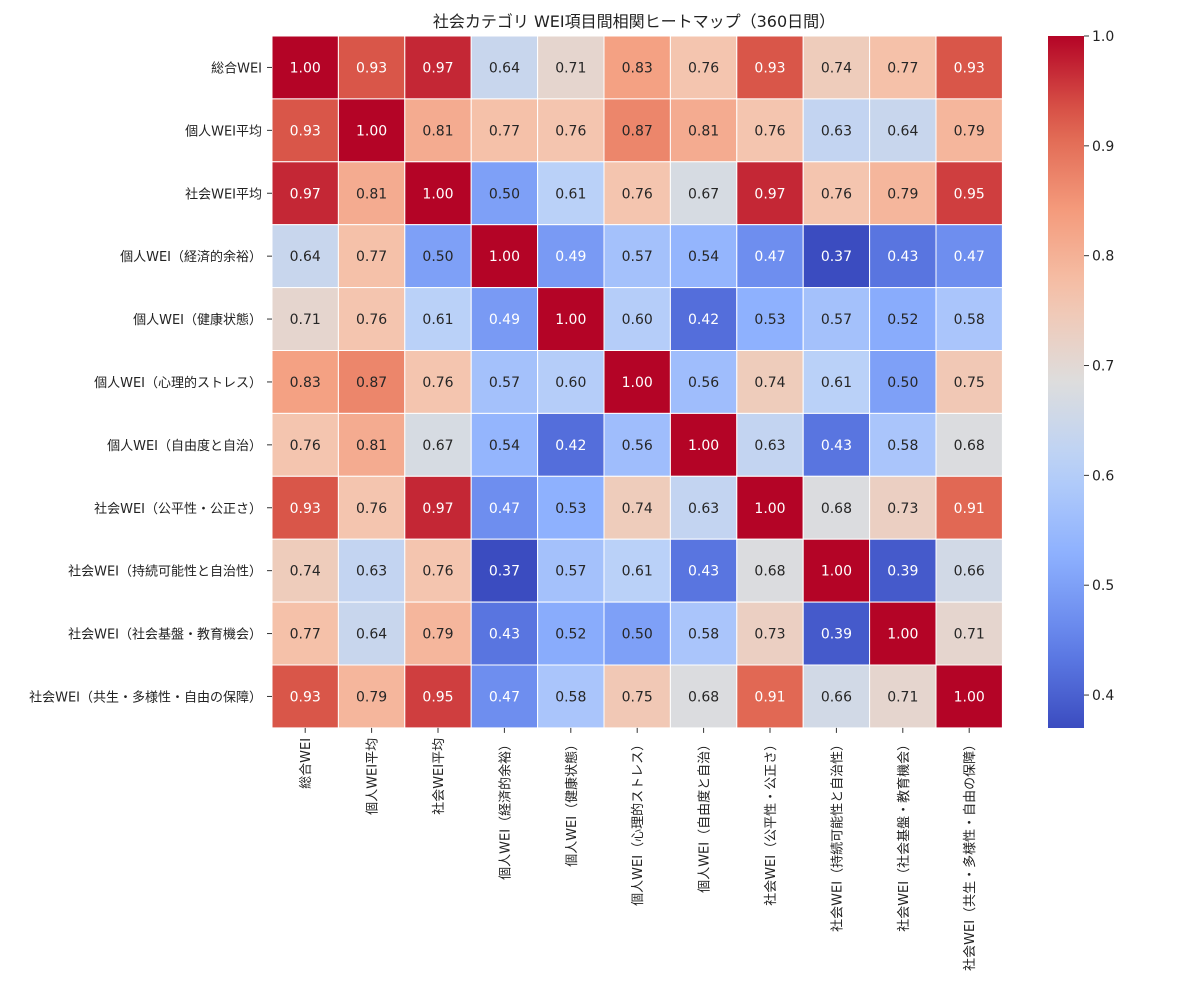 This screenshot has height=1004, width=1200. I want to click on y-tick-label: 個人WEI平均, so click(223, 131).